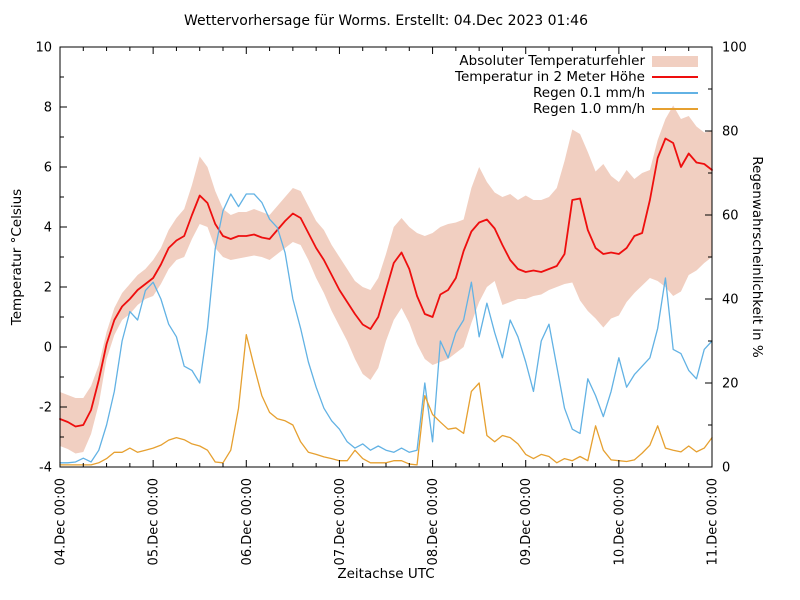  What do you see at coordinates (43, 258) in the screenshot?
I see `y-left-tick-labels: -4 -2 0 2 4 6 8 10` at bounding box center [43, 258].